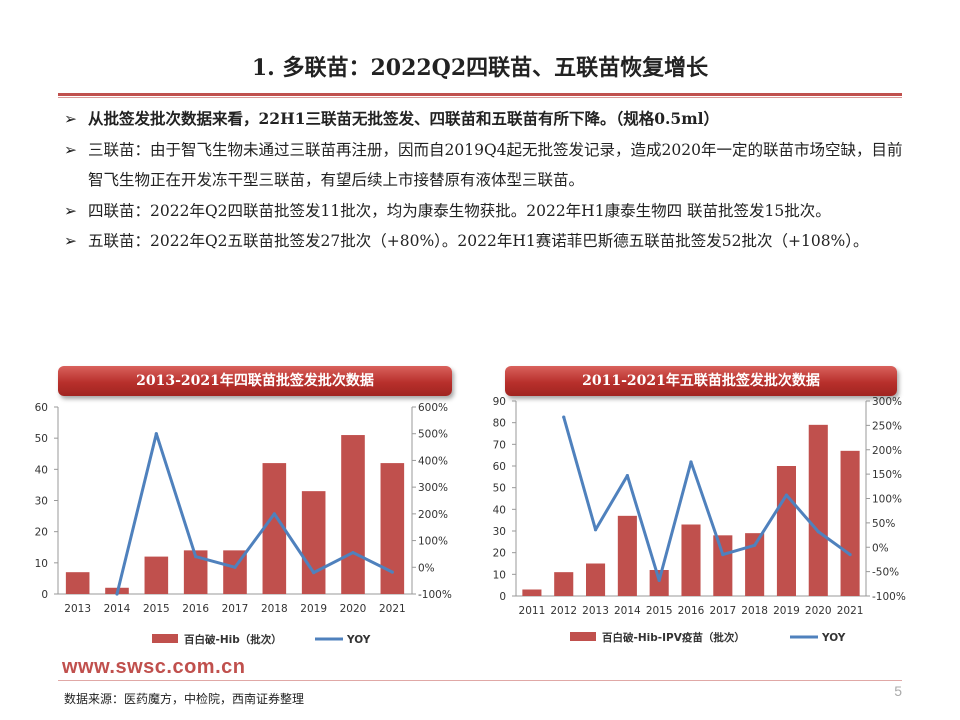 The height and width of the screenshot is (720, 960). I want to click on left-tick-label: 90, so click(499, 402).